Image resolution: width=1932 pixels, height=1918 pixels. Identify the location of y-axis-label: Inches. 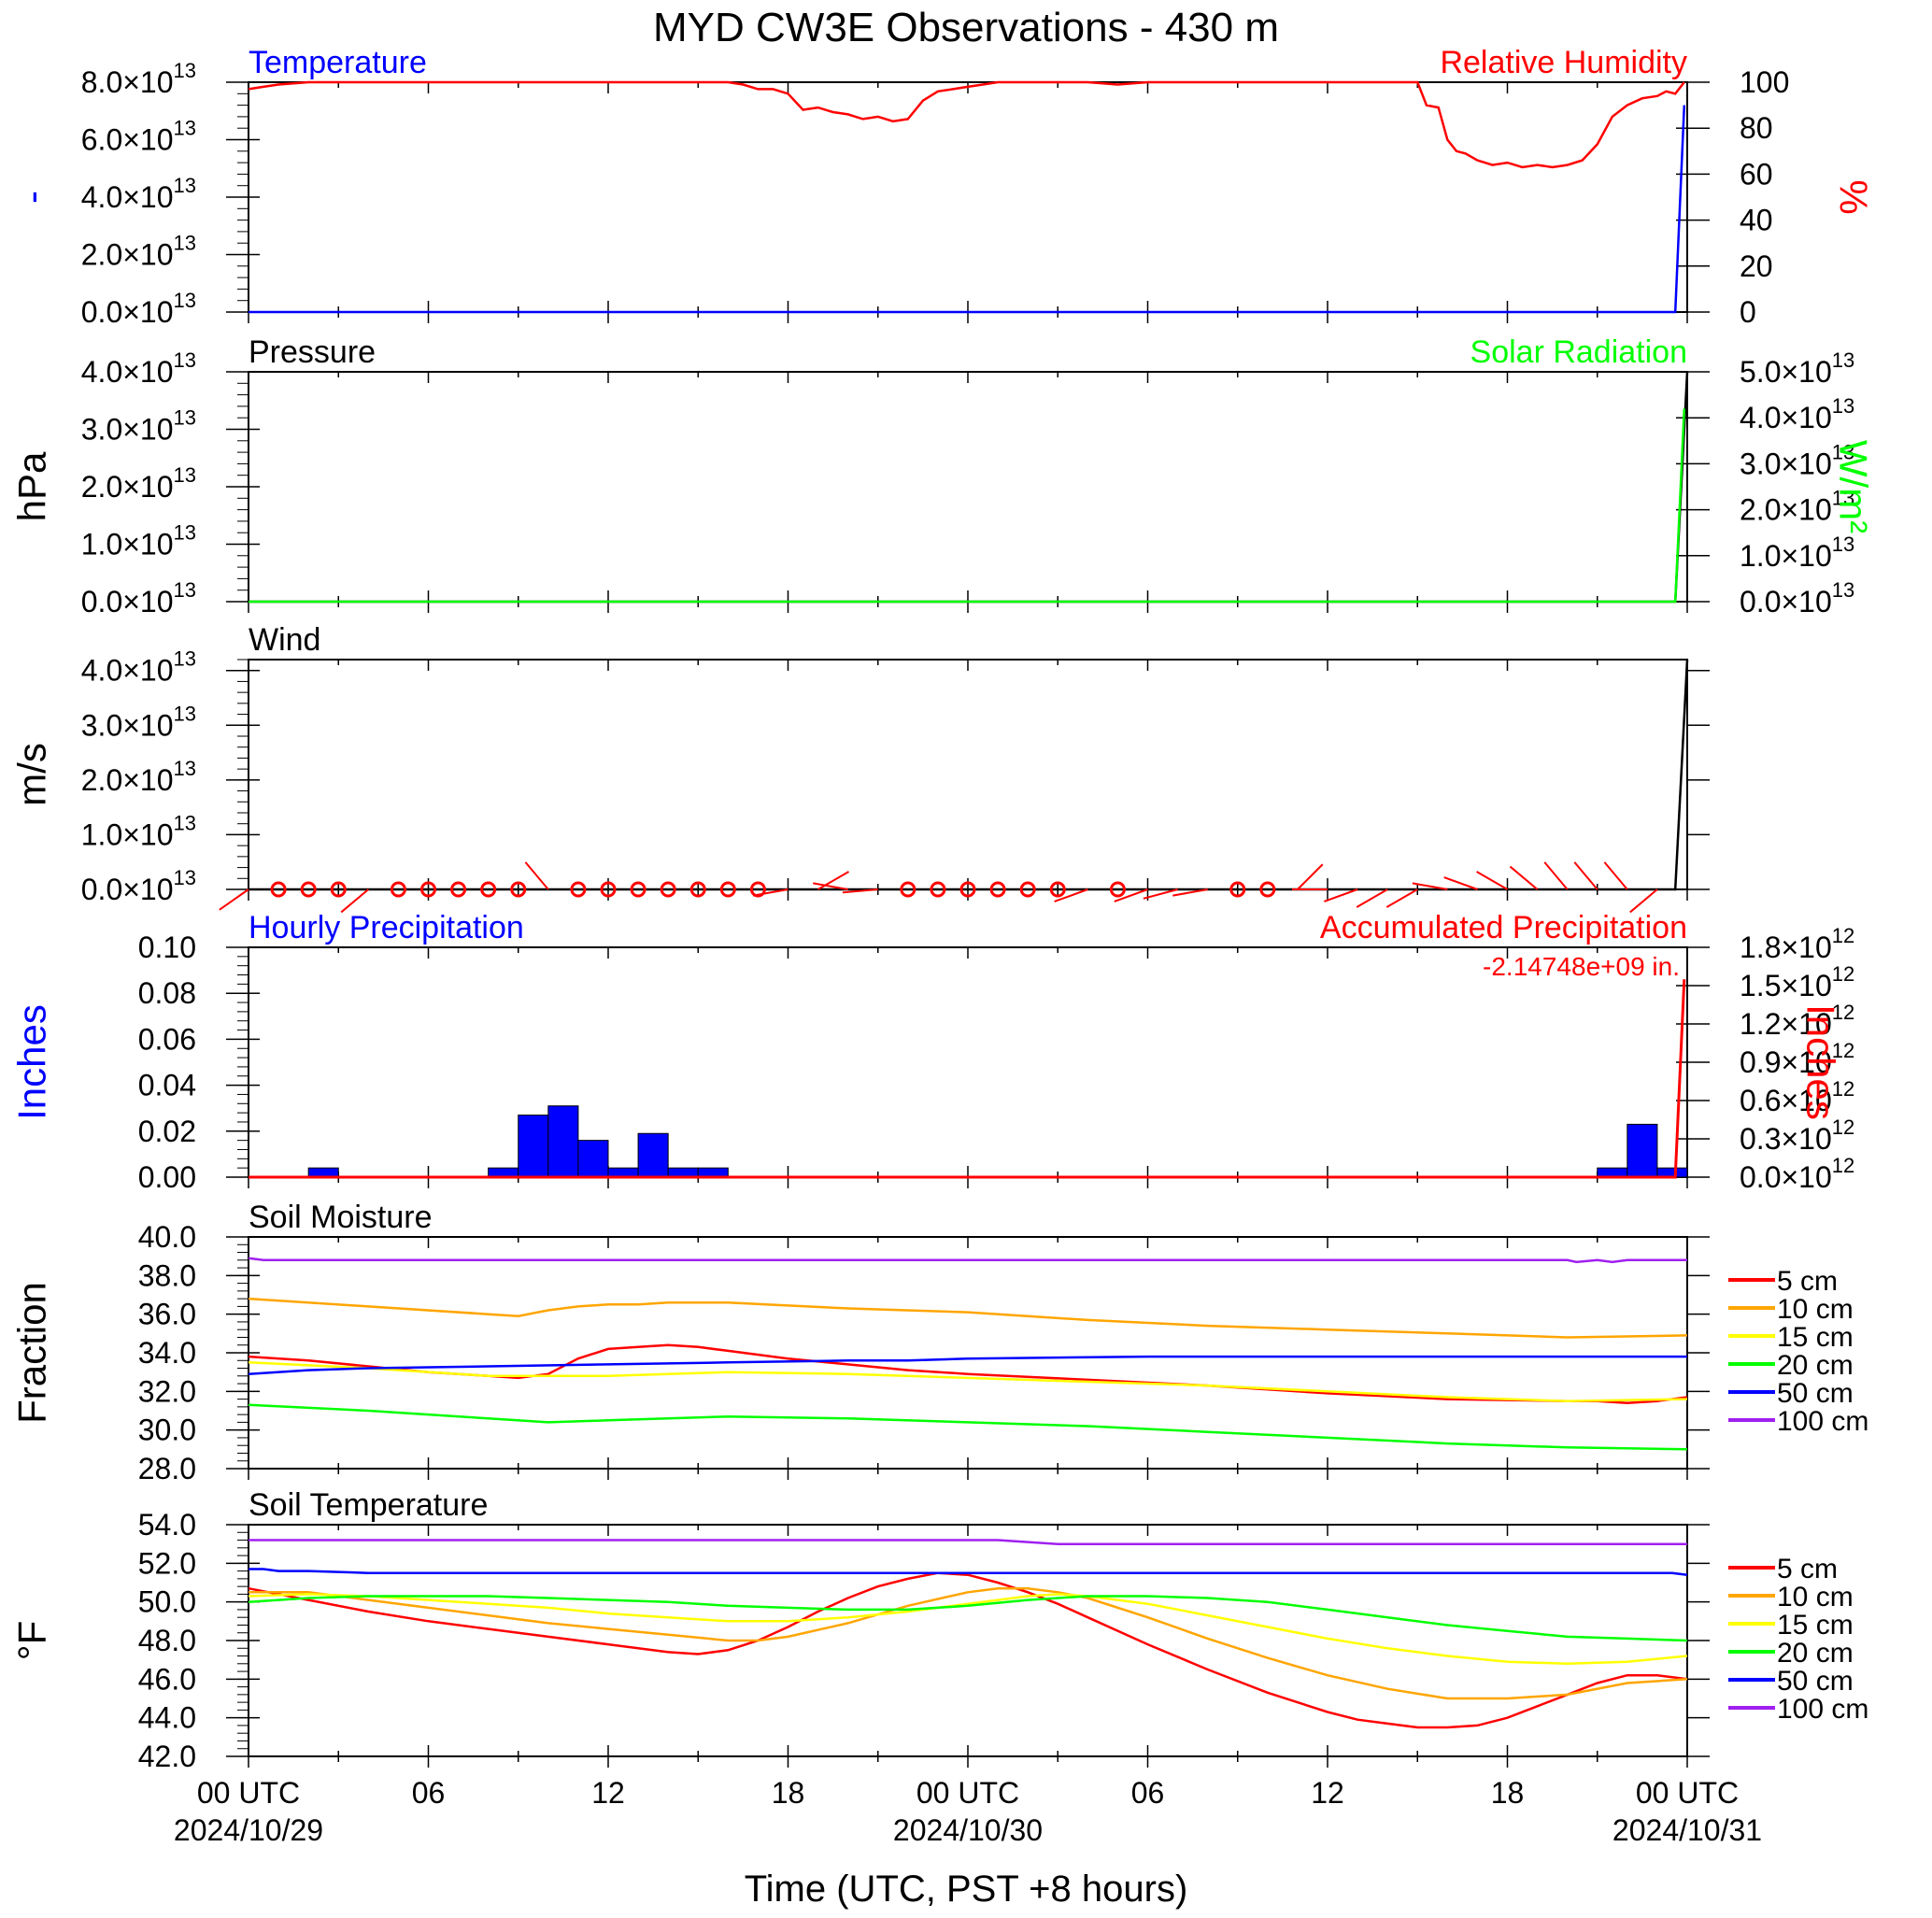
(31, 1062).